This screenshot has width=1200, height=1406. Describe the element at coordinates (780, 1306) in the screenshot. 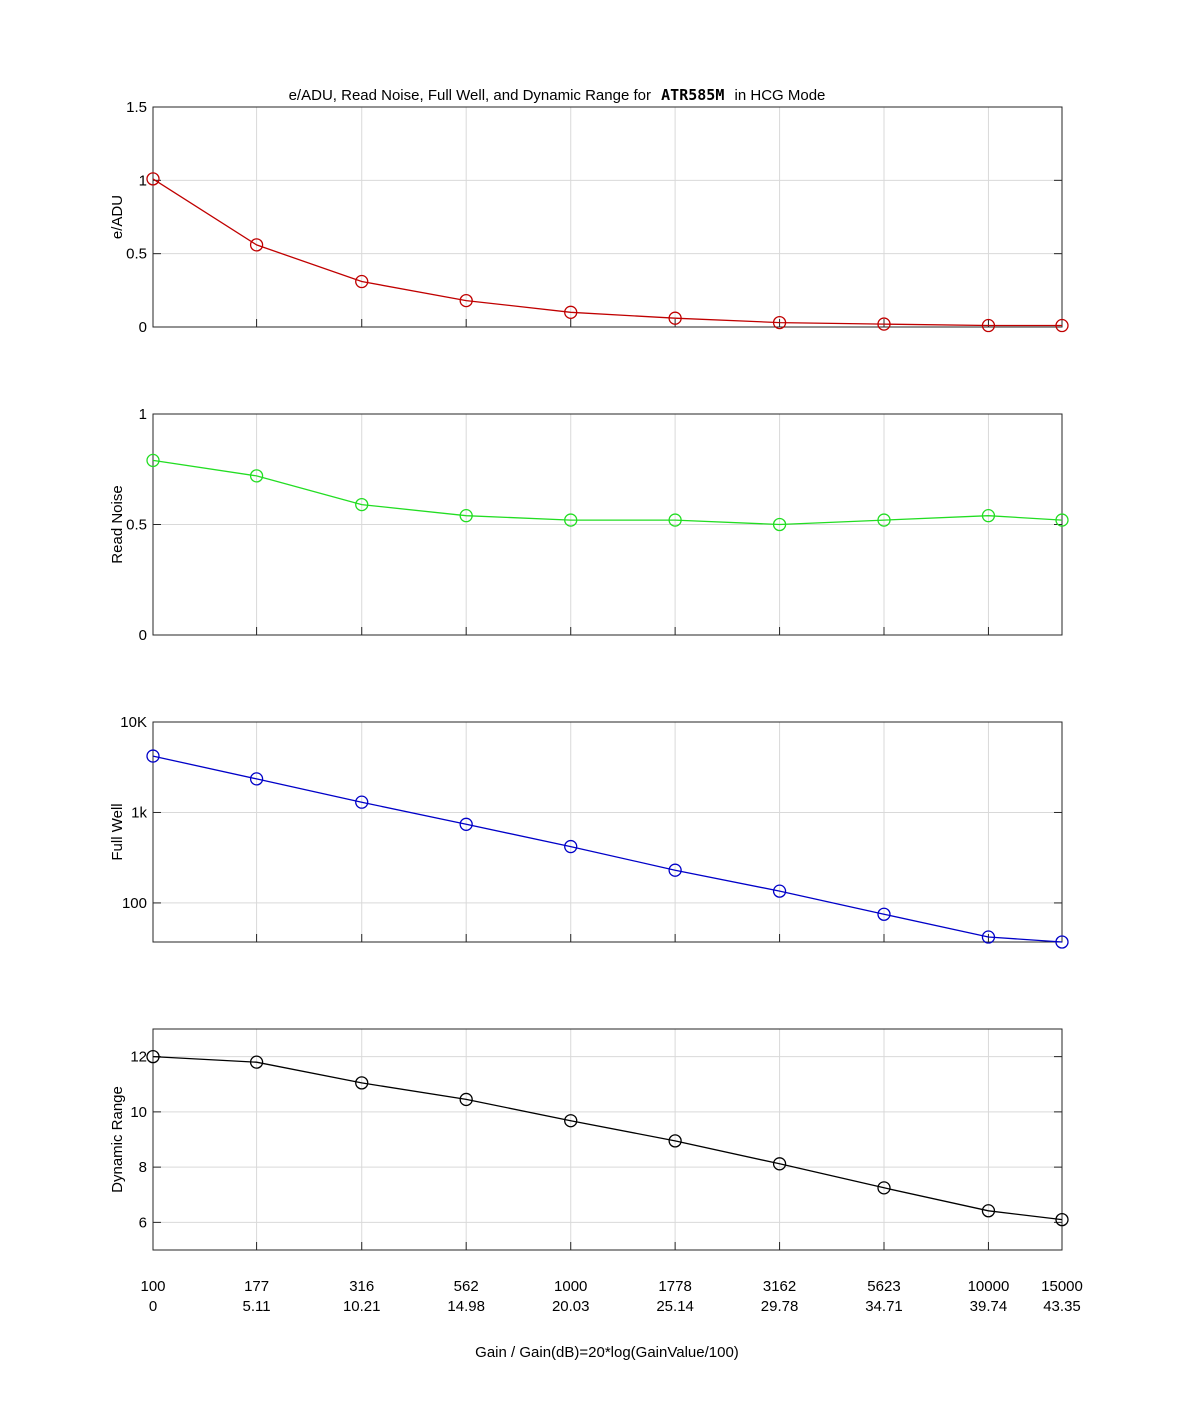

I see `x-tick-label-db: 29.78` at that location.